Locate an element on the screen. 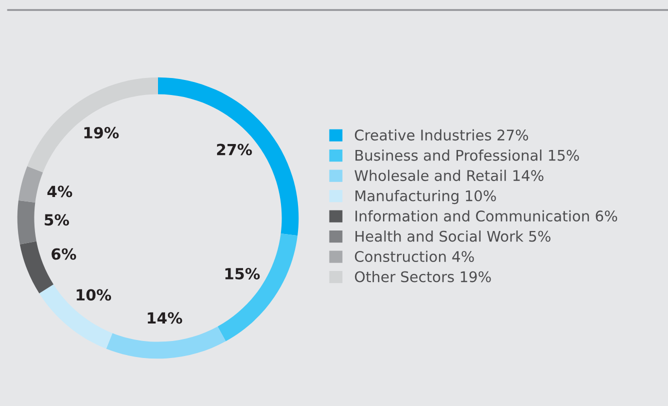 The width and height of the screenshot is (668, 406). legend-label: Wholesale and Retail 14% is located at coordinates (449, 176).